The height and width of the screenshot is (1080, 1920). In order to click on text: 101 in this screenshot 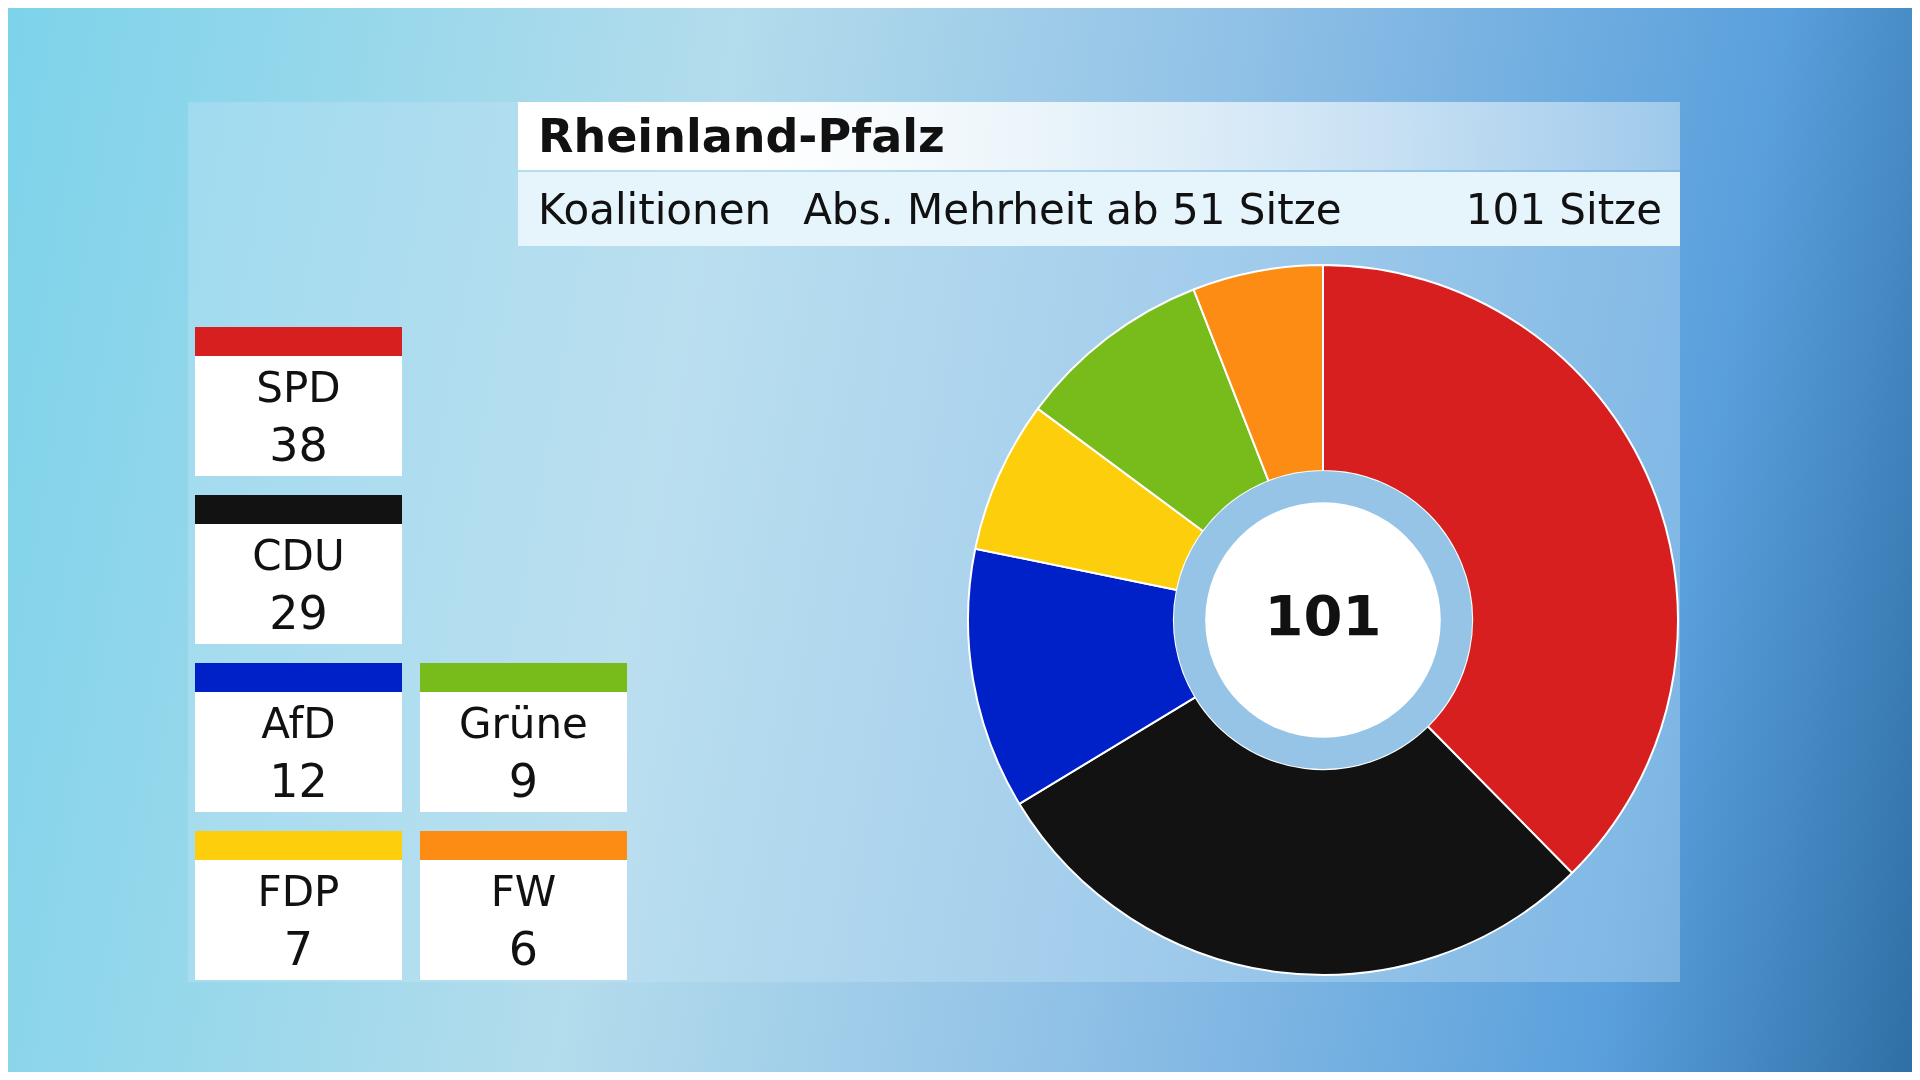, I will do `click(1323, 615)`.